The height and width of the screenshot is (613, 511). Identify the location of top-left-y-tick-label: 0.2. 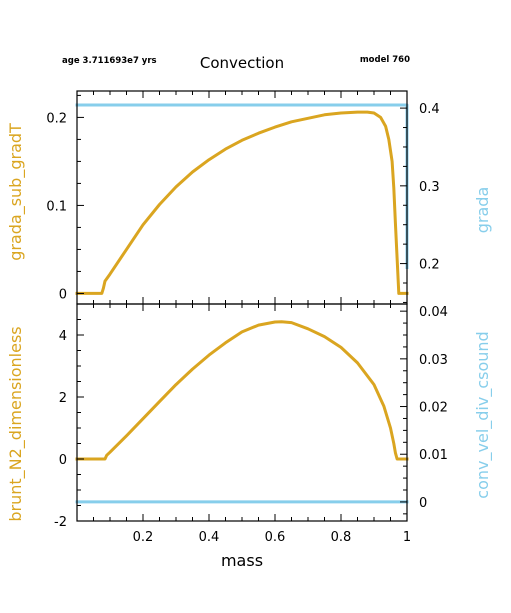
(56, 118).